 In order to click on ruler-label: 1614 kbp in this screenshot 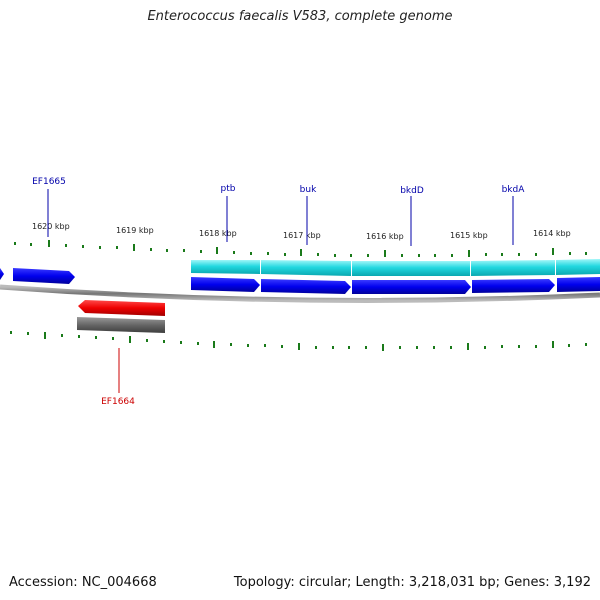, I will do `click(552, 233)`.